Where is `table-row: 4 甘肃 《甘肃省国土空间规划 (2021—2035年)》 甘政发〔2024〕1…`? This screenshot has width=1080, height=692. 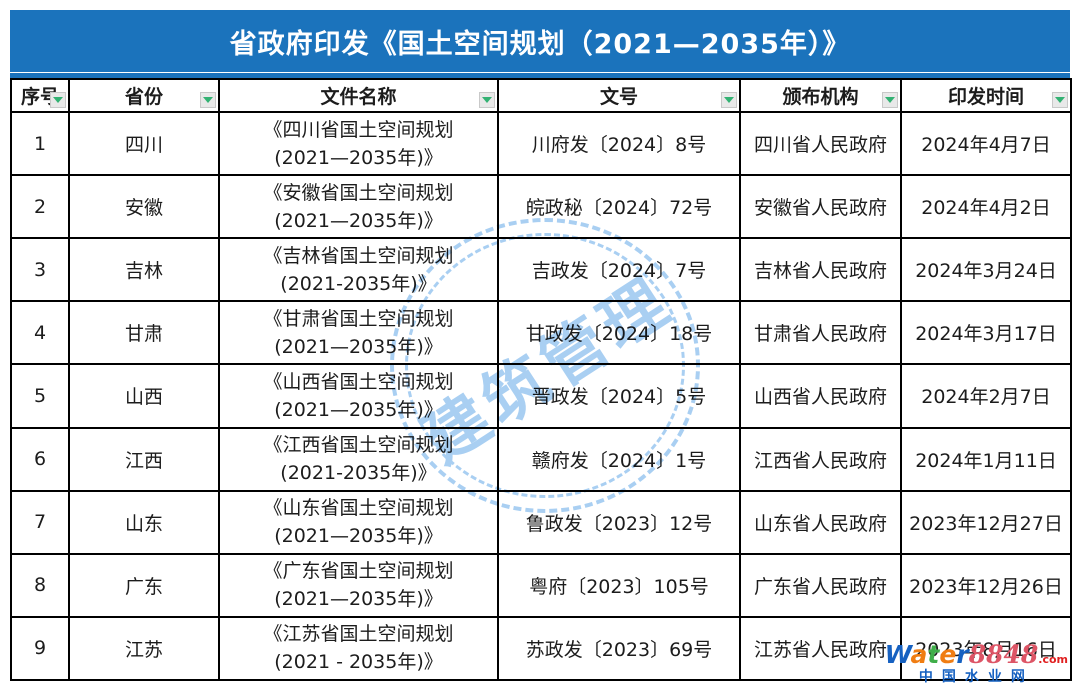
table-row: 4 甘肃 《甘肃省国土空间规划 (2021—2035年)》 甘政发〔2024〕1… is located at coordinates (541, 333).